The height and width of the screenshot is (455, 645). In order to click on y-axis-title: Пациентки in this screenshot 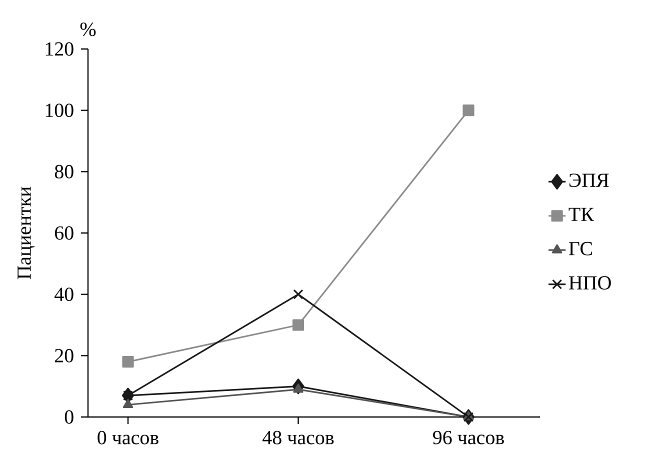, I will do `click(26, 233)`.